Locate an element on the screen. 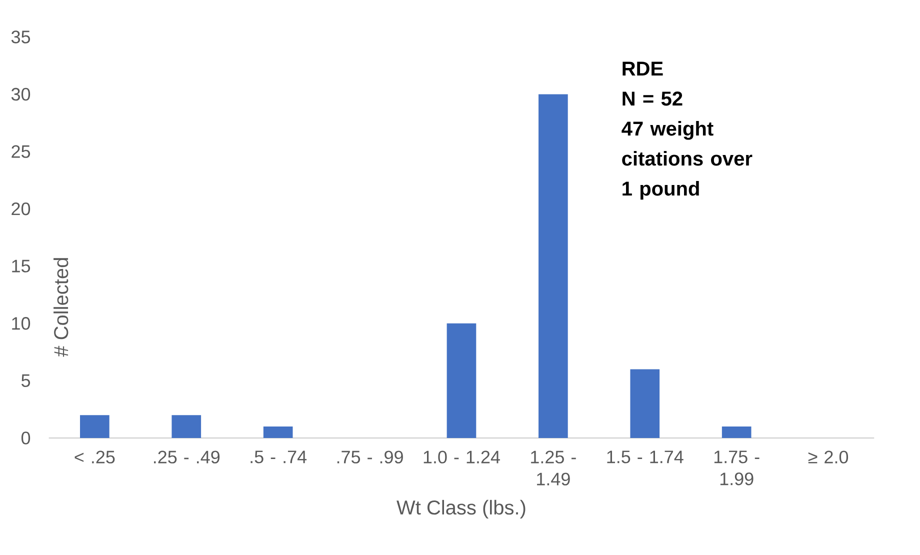 The image size is (920, 555). x-tick-label: 1.25 - 1.49 is located at coordinates (553, 468).